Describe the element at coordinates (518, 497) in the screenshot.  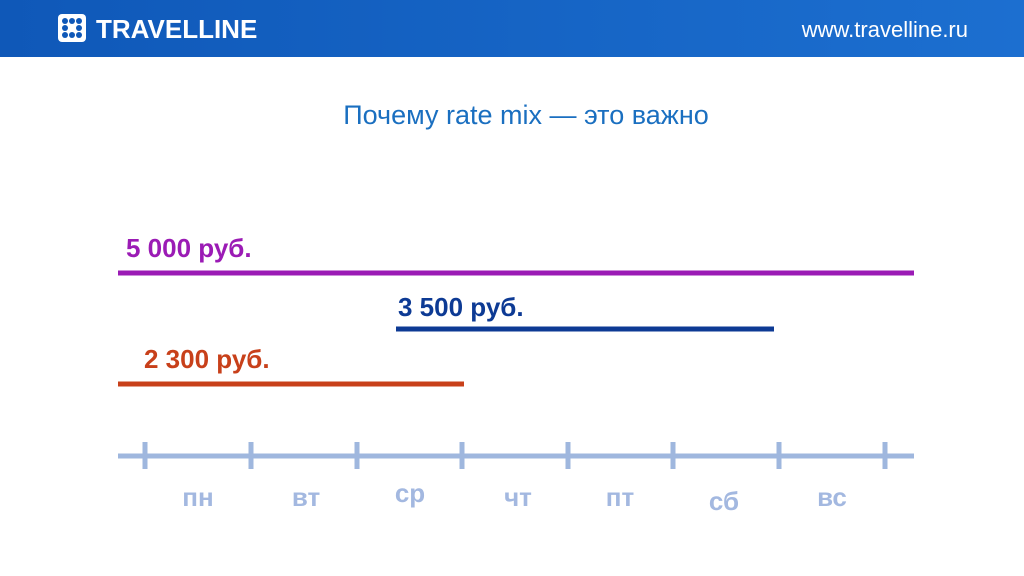
I see `day-label: чт` at that location.